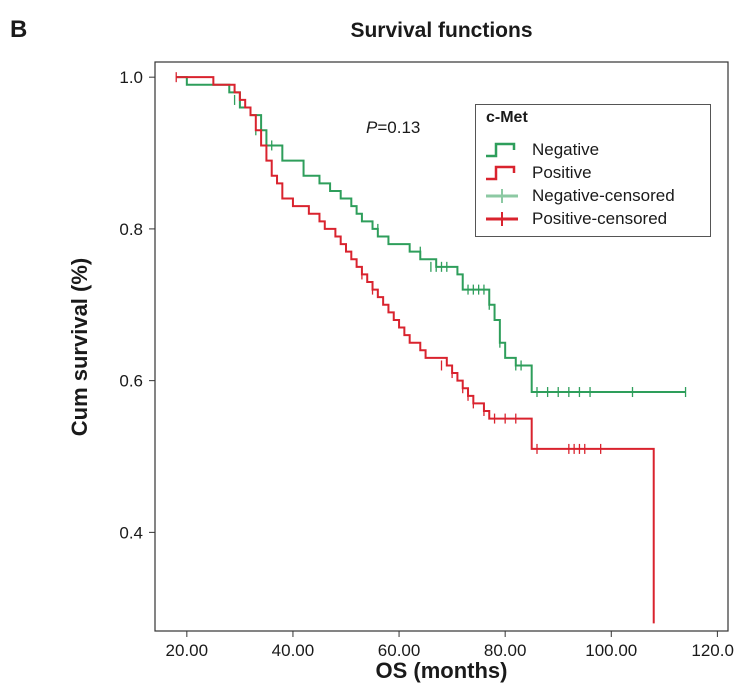  What do you see at coordinates (600, 218) in the screenshot?
I see `legend-label-positive-censored: Positive-censored` at bounding box center [600, 218].